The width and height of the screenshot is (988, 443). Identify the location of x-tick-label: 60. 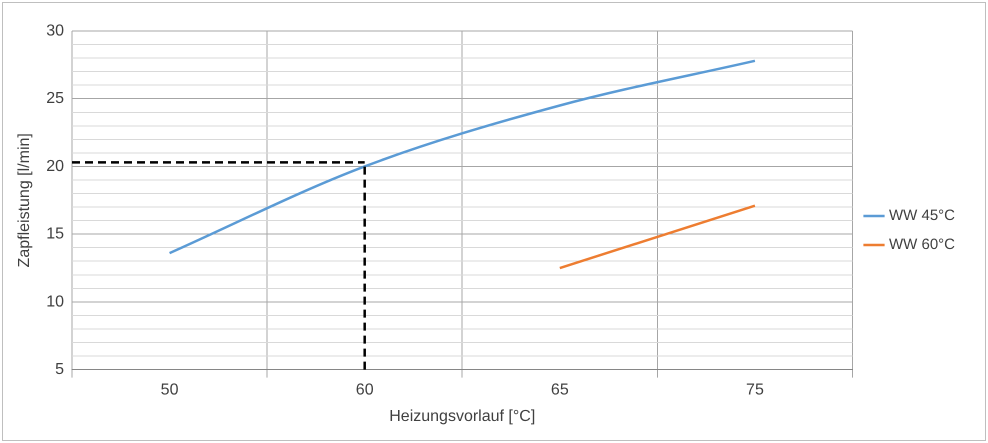
(365, 390).